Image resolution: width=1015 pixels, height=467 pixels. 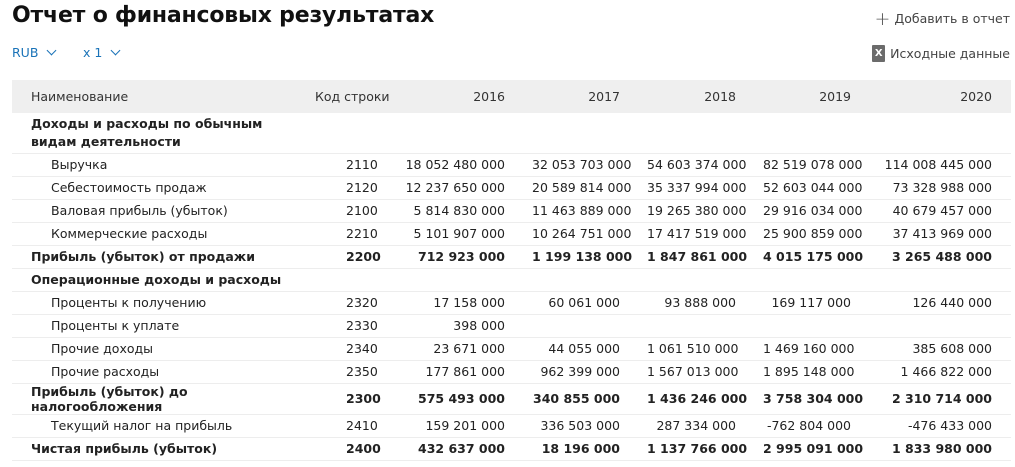 What do you see at coordinates (697, 188) in the screenshot?
I see `row-value-cell: 35 337 994 000` at bounding box center [697, 188].